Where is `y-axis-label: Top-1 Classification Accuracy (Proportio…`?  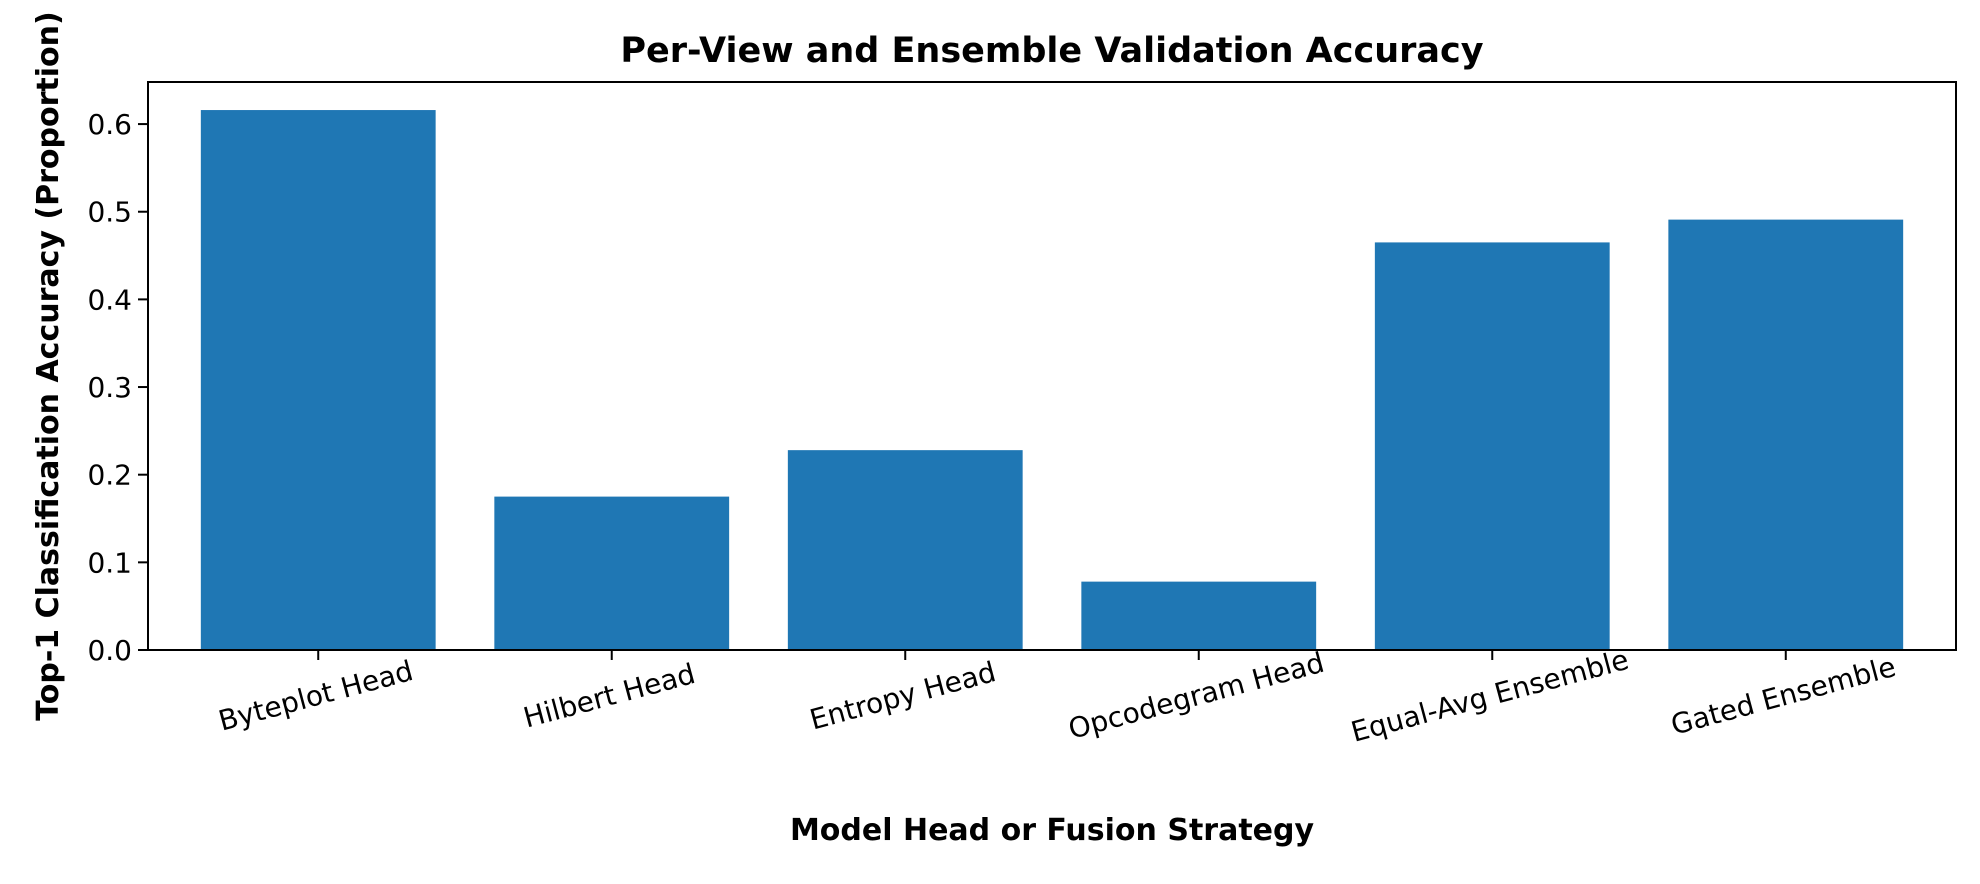 y-axis-label: Top-1 Classification Accuracy (Proportio… is located at coordinates (48, 365).